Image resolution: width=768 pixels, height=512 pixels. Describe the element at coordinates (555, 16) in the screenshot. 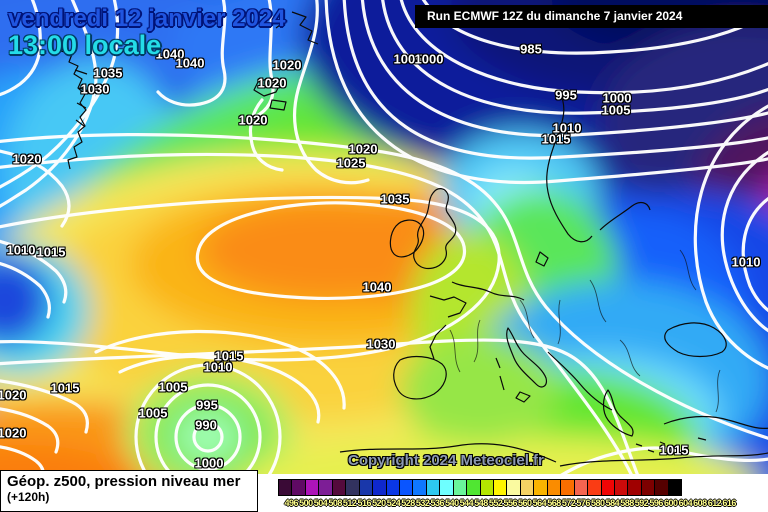

I see `run-info-text: Run ECMWF 12Z du dimanche 7 janvier 2024` at that location.